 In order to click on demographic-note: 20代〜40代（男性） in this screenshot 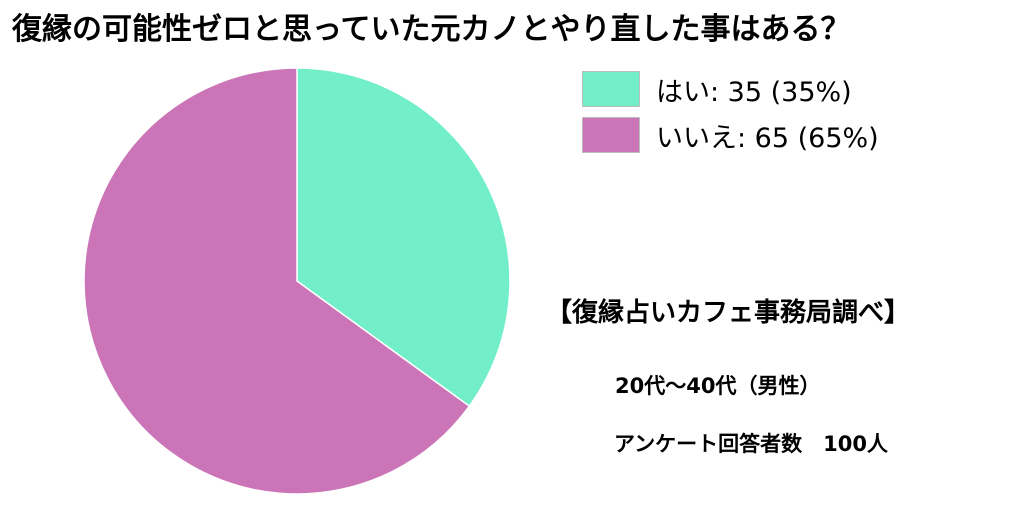, I will do `click(718, 386)`.